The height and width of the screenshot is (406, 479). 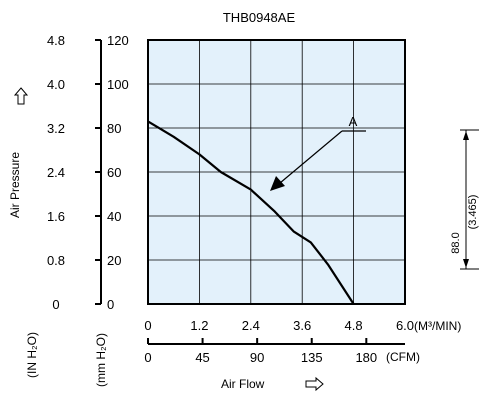 What do you see at coordinates (56, 260) in the screenshot?
I see `y-in-tick-label: 0.8` at bounding box center [56, 260].